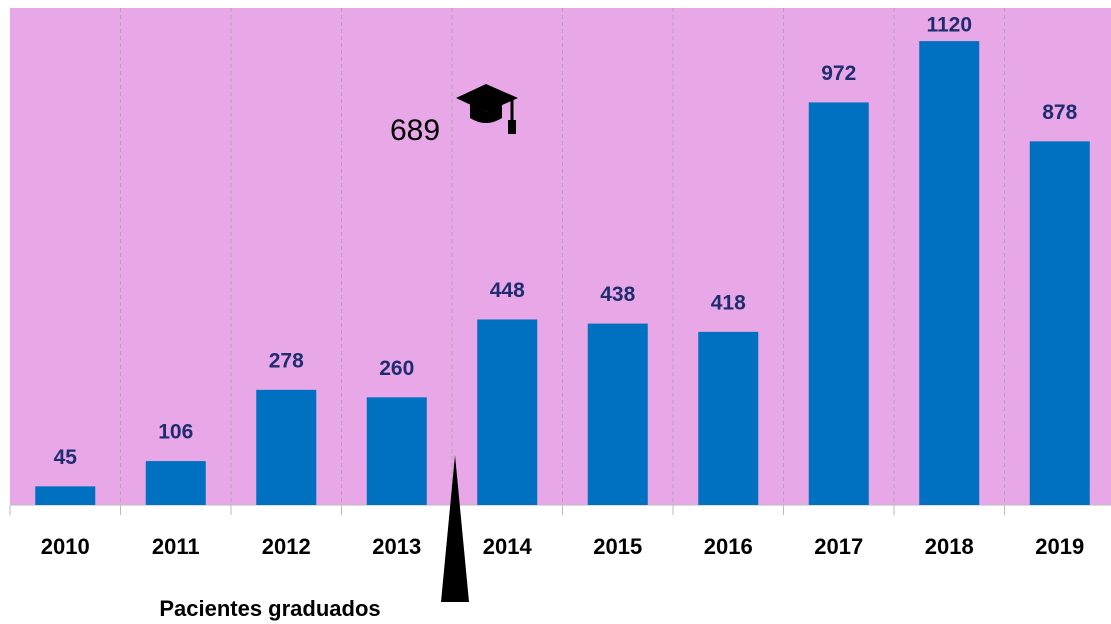 This screenshot has width=1111, height=624. Describe the element at coordinates (838, 546) in the screenshot. I see `x-tick-label: 2017` at that location.